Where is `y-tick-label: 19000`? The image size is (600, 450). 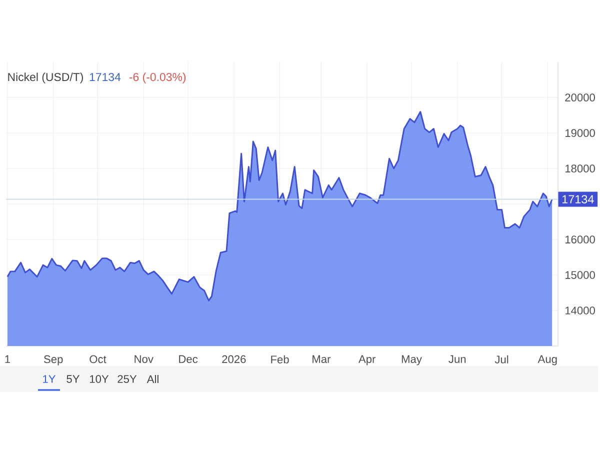 y-tick-label: 19000 is located at coordinates (580, 133).